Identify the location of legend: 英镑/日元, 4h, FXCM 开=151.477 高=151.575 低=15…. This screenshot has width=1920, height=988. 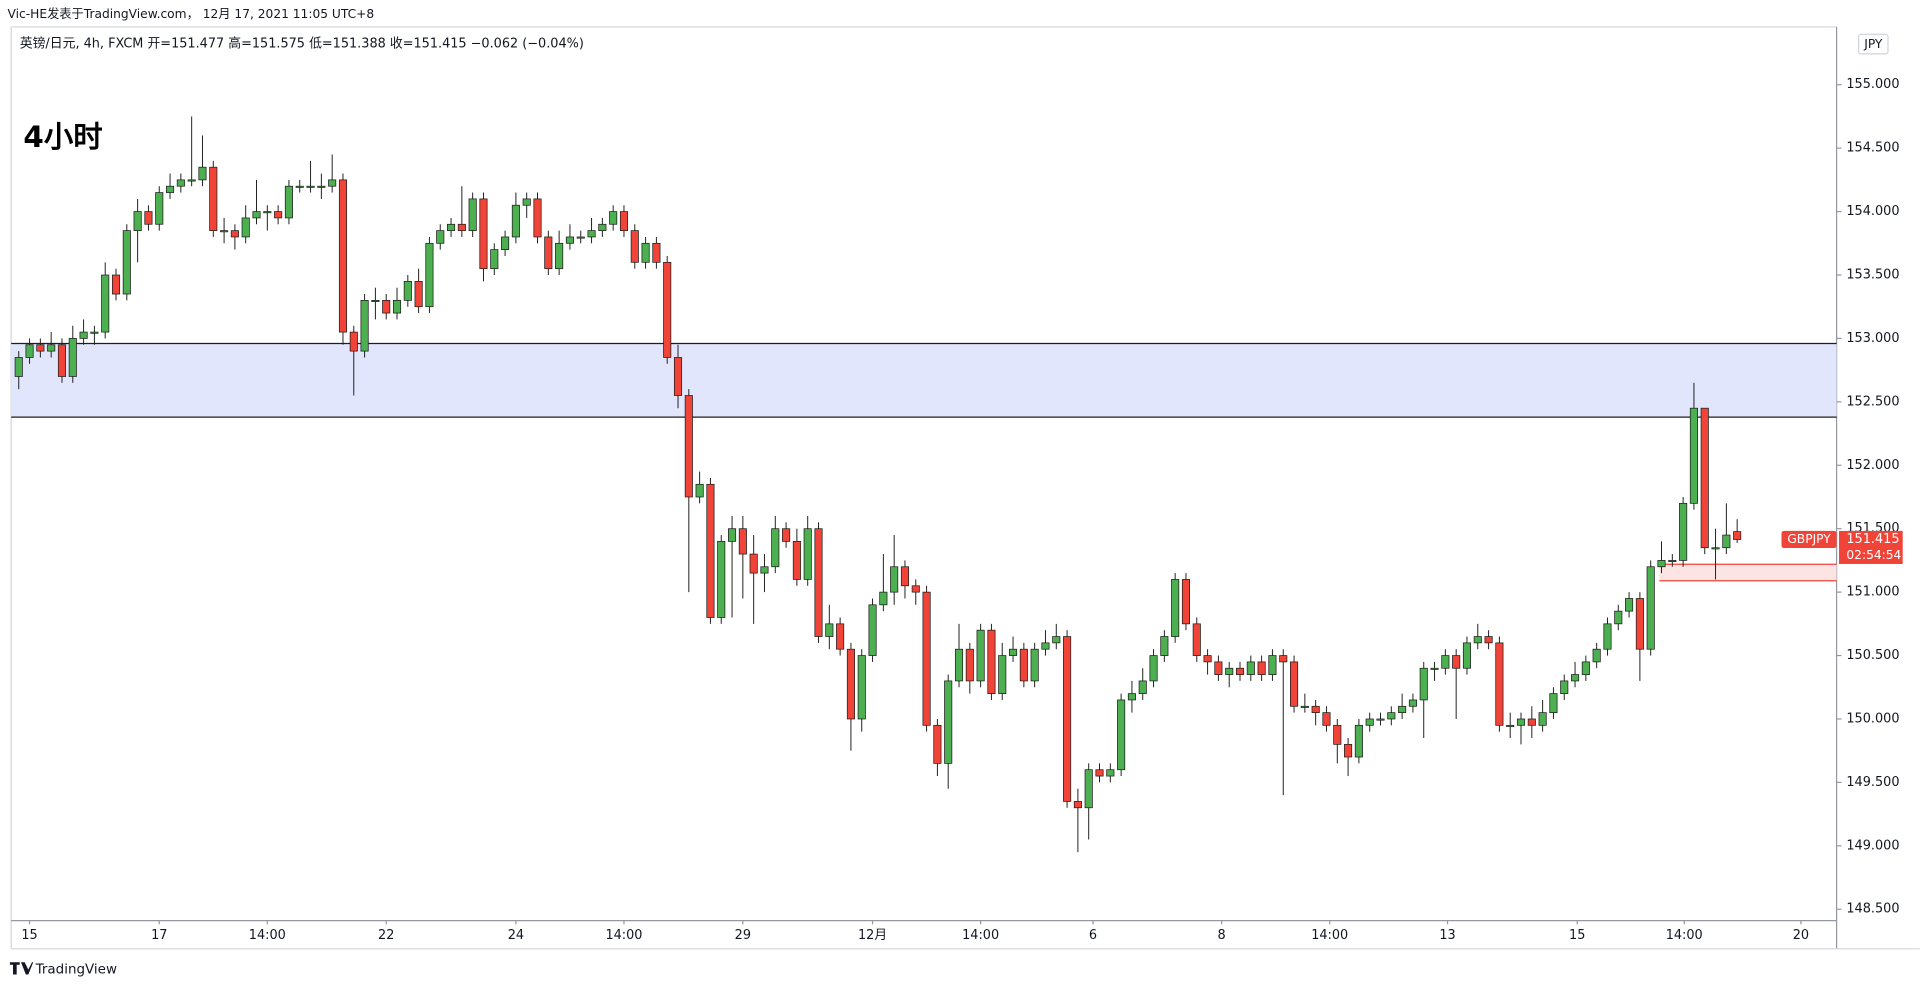
(302, 44).